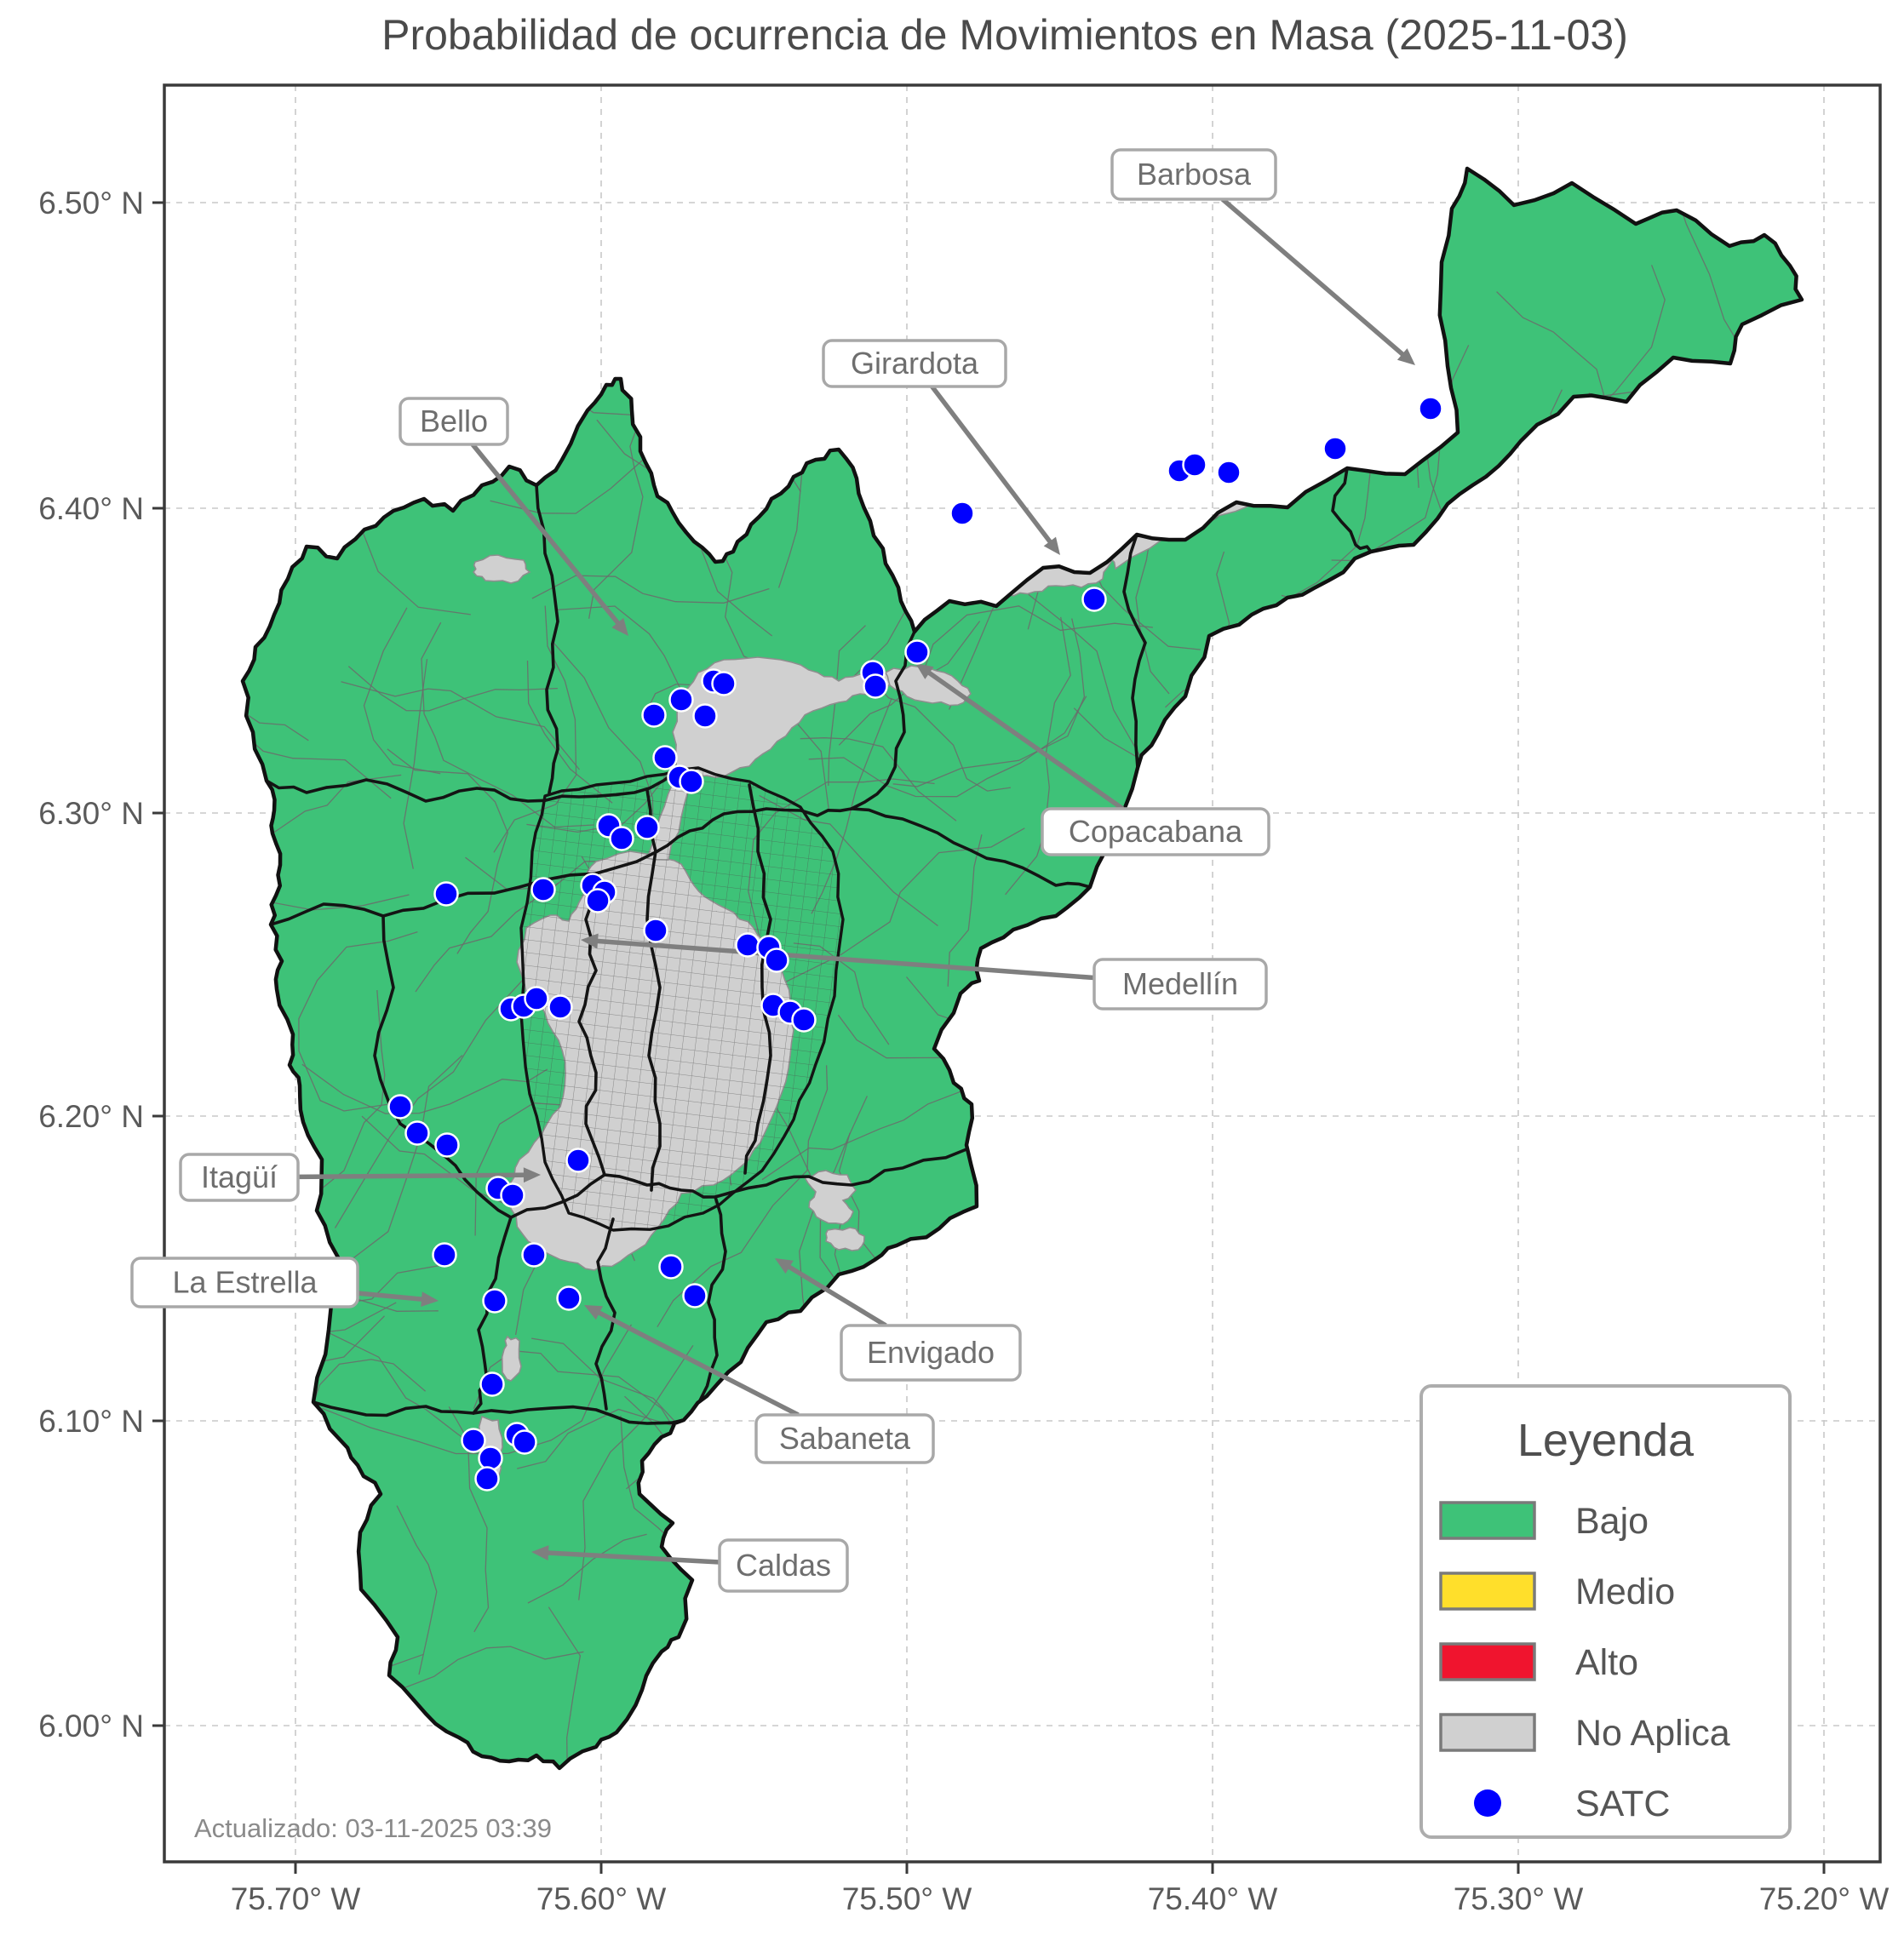 This screenshot has width=1904, height=1941. I want to click on x-tick-label: 75.20° W, so click(1824, 1898).